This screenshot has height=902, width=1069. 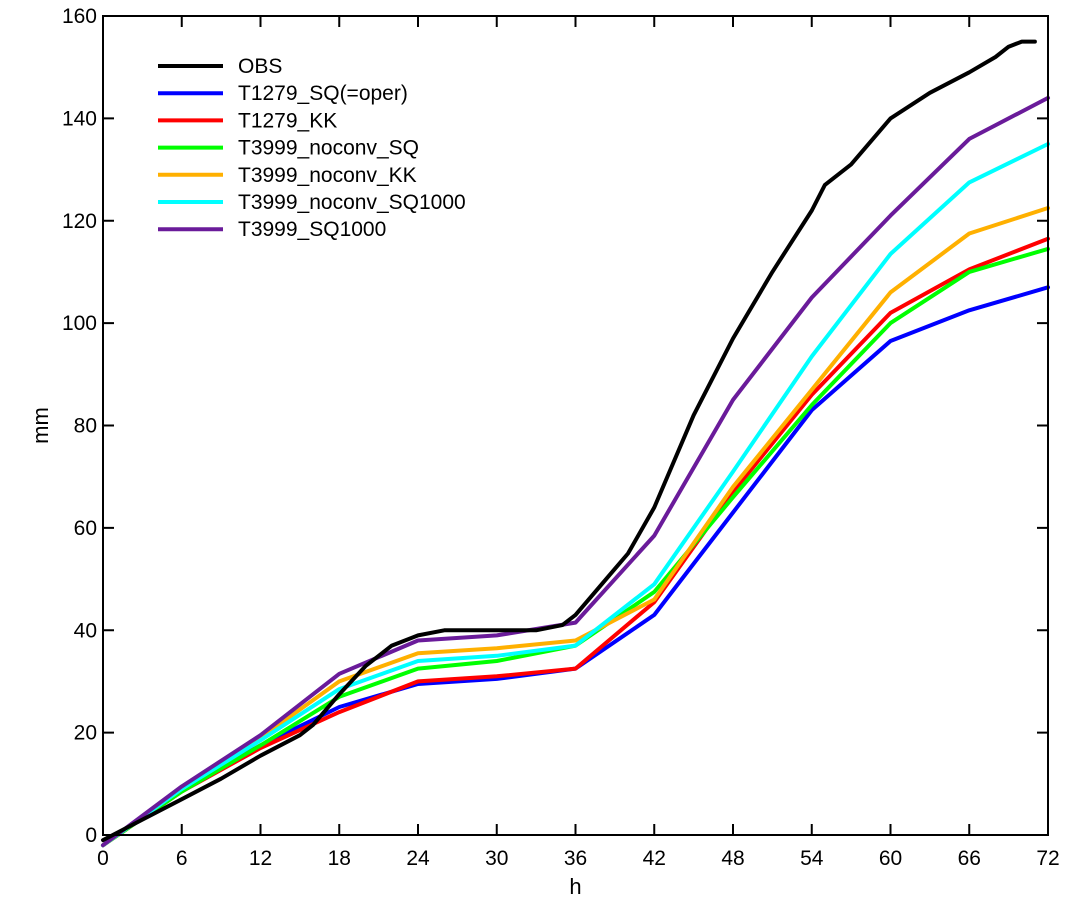 I want to click on legend-label: T3999_noconv_KK, so click(x=327, y=175).